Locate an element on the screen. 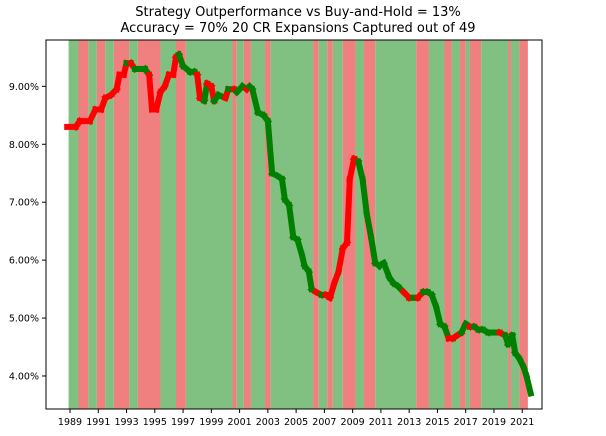 The height and width of the screenshot is (436, 606). x-tick-label: 1997 is located at coordinates (183, 422).